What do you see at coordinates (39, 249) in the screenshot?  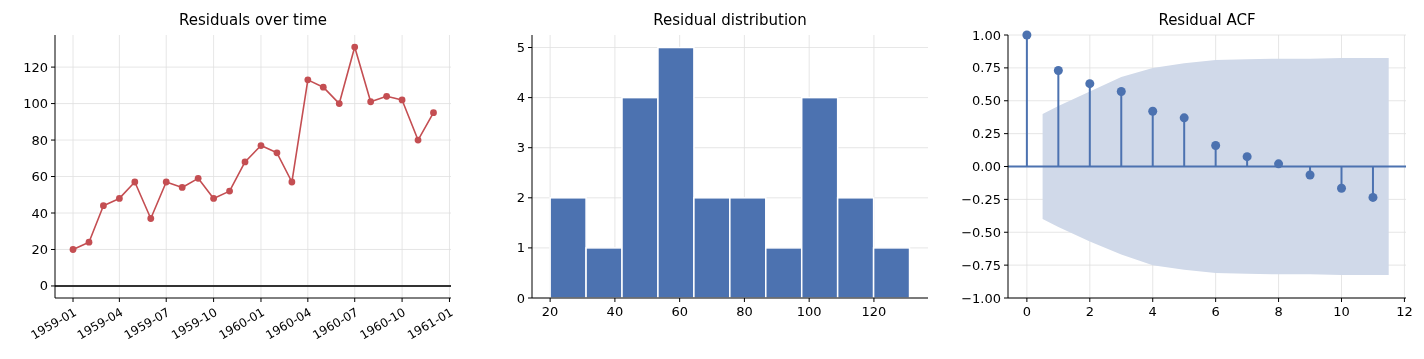 I see `y-tick-label: 20` at bounding box center [39, 249].